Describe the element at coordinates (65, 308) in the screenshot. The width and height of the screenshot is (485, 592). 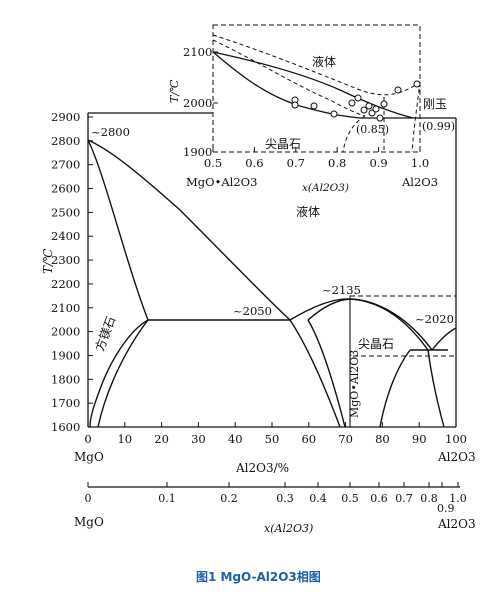
I see `main-y-tick-label: 2100` at that location.